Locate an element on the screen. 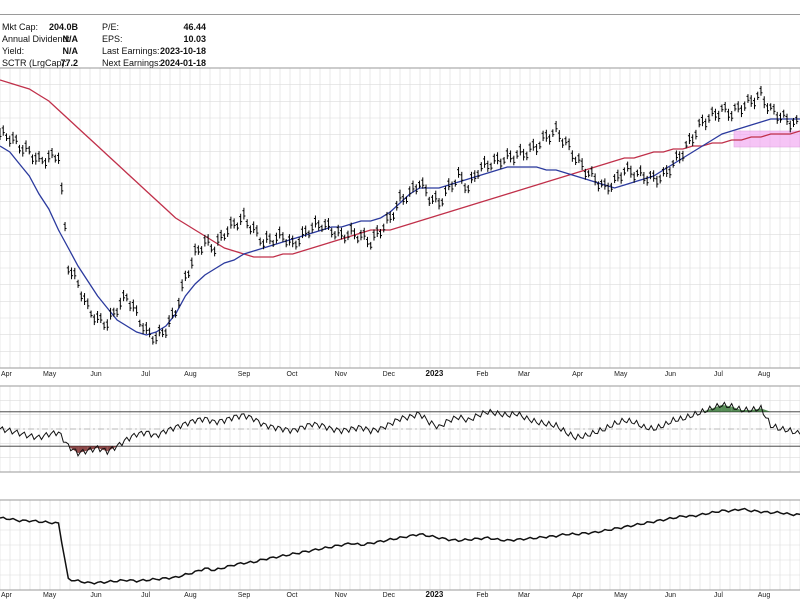 Image resolution: width=800 pixels, height=600 pixels. price-highlight-box is located at coordinates (766, 139).